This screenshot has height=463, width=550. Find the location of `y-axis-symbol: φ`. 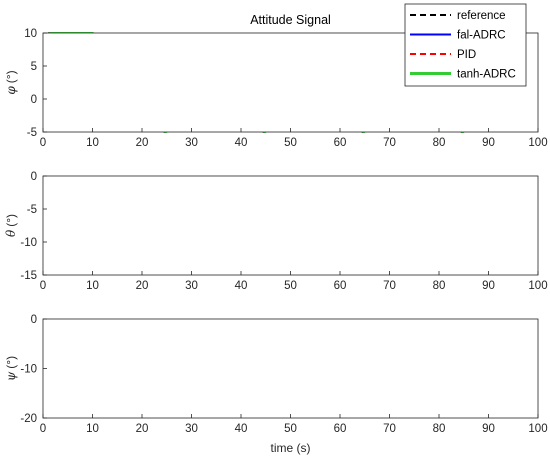

y-axis-symbol: φ is located at coordinates (11, 90).